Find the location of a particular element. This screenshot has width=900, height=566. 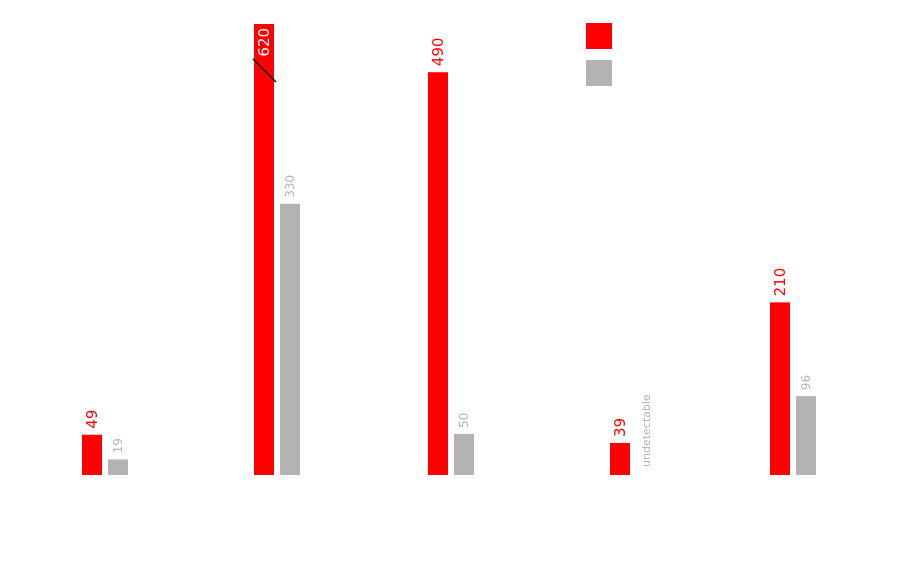

value-label-s1-c4: 39 is located at coordinates (620, 427).